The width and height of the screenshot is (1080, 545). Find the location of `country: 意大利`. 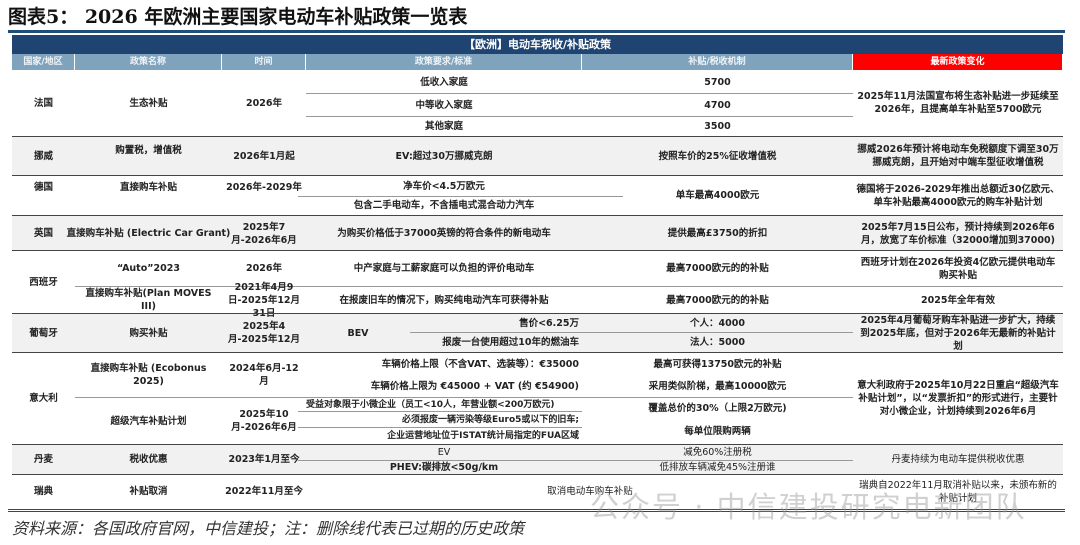

country: 意大利 is located at coordinates (43, 398).